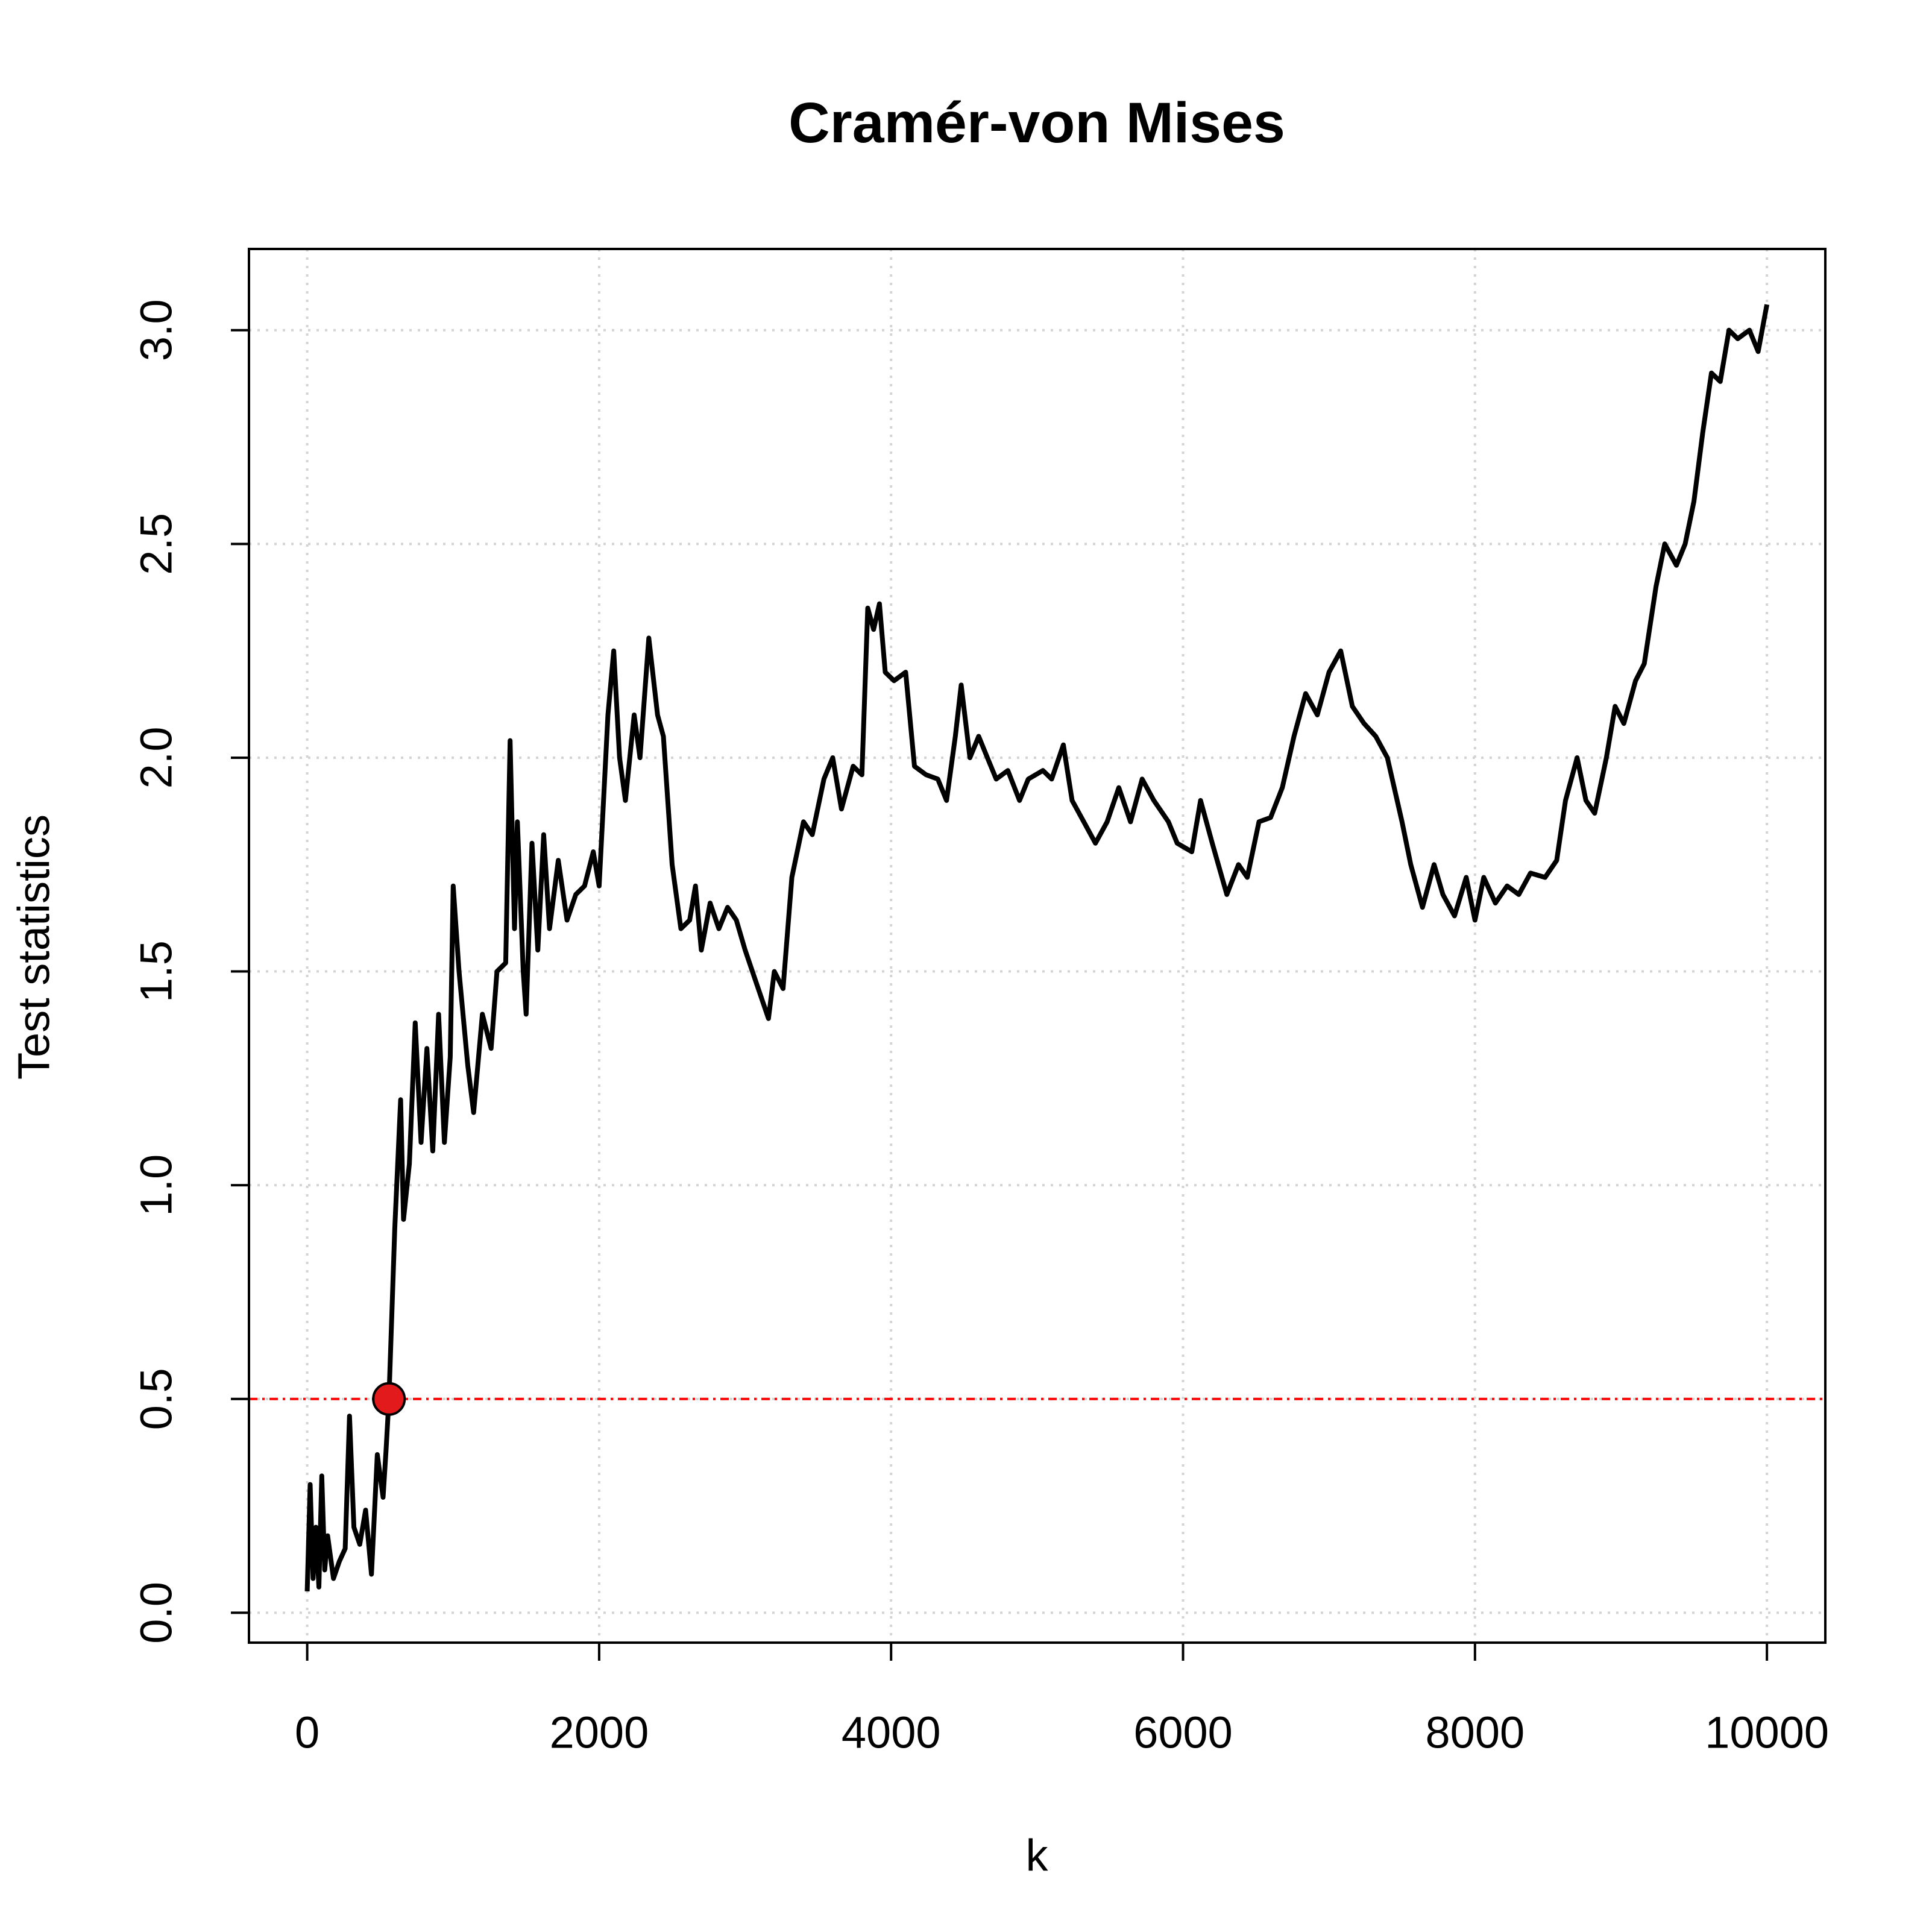 Image resolution: width=1929 pixels, height=1932 pixels. What do you see at coordinates (599, 1733) in the screenshot?
I see `x-tick-label: 2000` at bounding box center [599, 1733].